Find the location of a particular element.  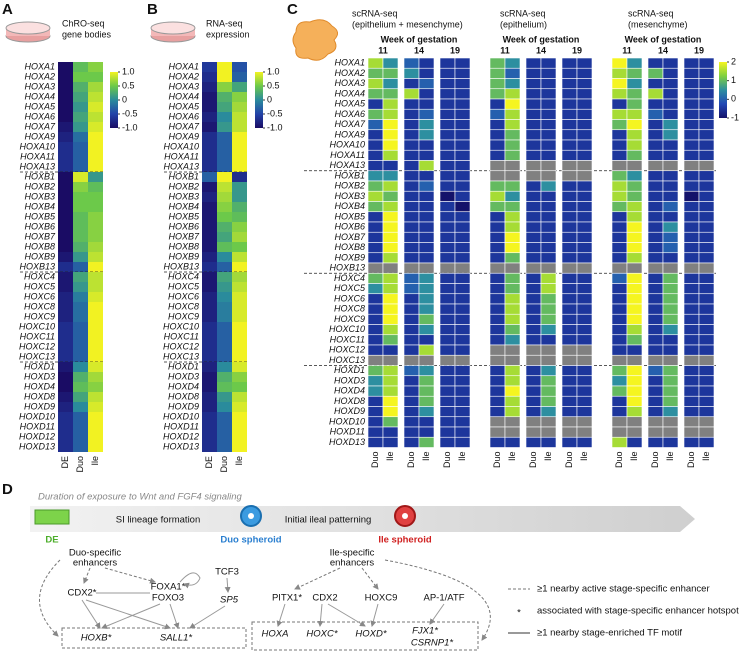

factor: FOXO3 is located at coordinates (168, 598).